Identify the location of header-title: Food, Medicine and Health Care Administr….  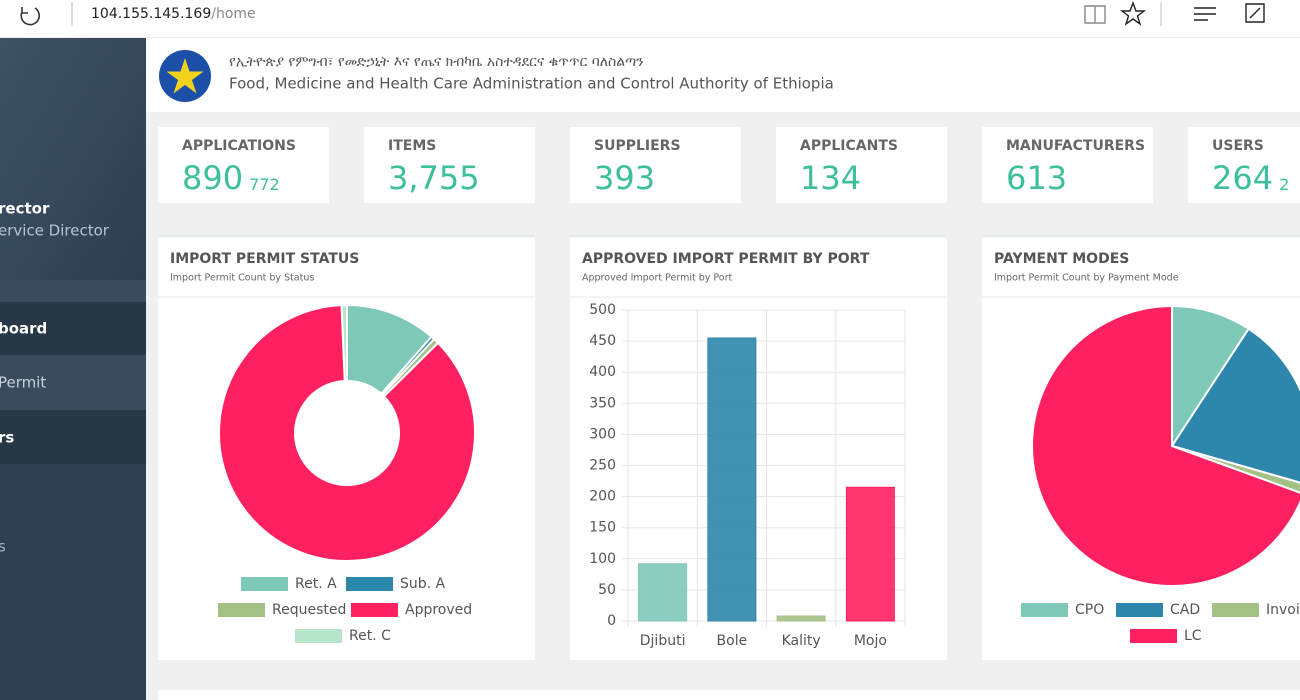
(531, 84).